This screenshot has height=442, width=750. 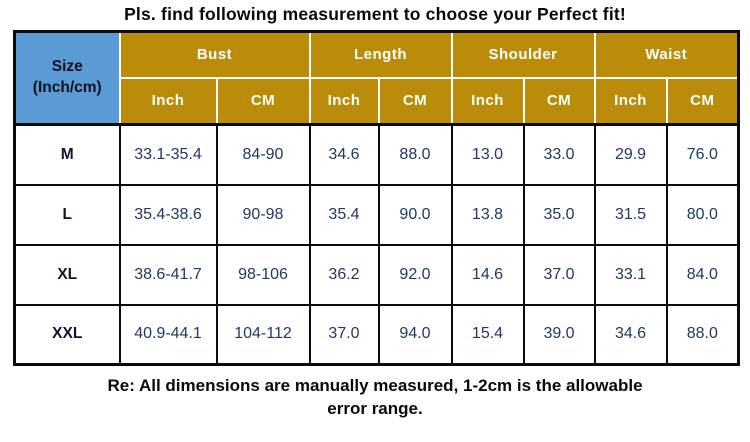 What do you see at coordinates (67, 67) in the screenshot?
I see `size-header-line1: Size` at bounding box center [67, 67].